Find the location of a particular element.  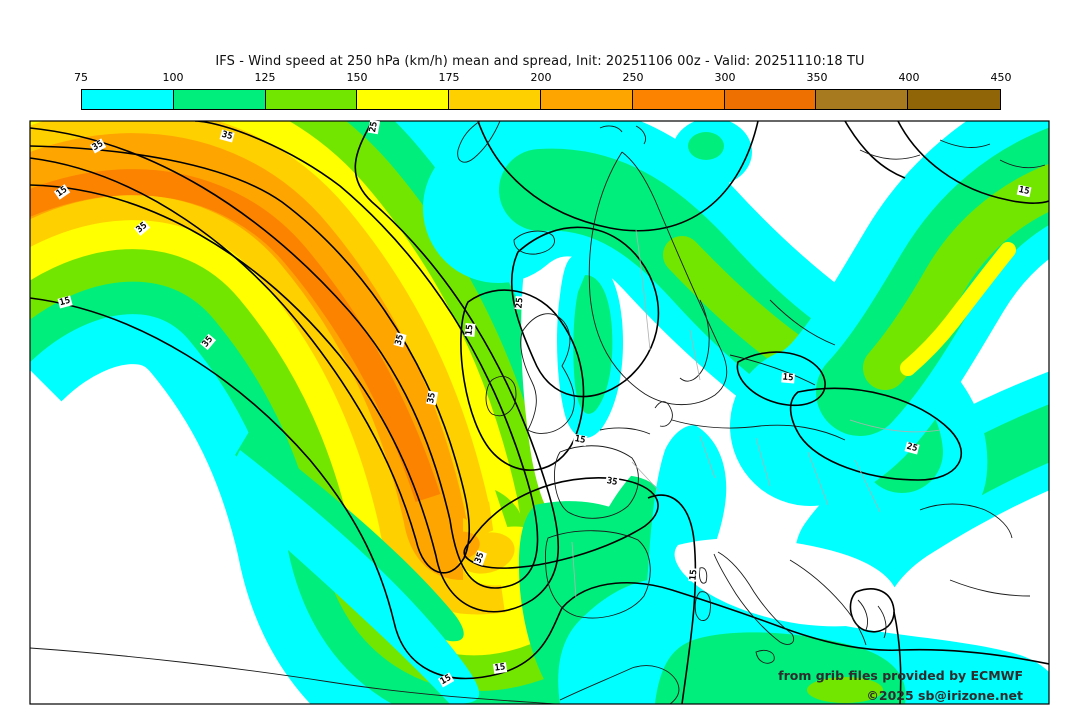

colorbar-tick-125: 125 is located at coordinates (265, 77).